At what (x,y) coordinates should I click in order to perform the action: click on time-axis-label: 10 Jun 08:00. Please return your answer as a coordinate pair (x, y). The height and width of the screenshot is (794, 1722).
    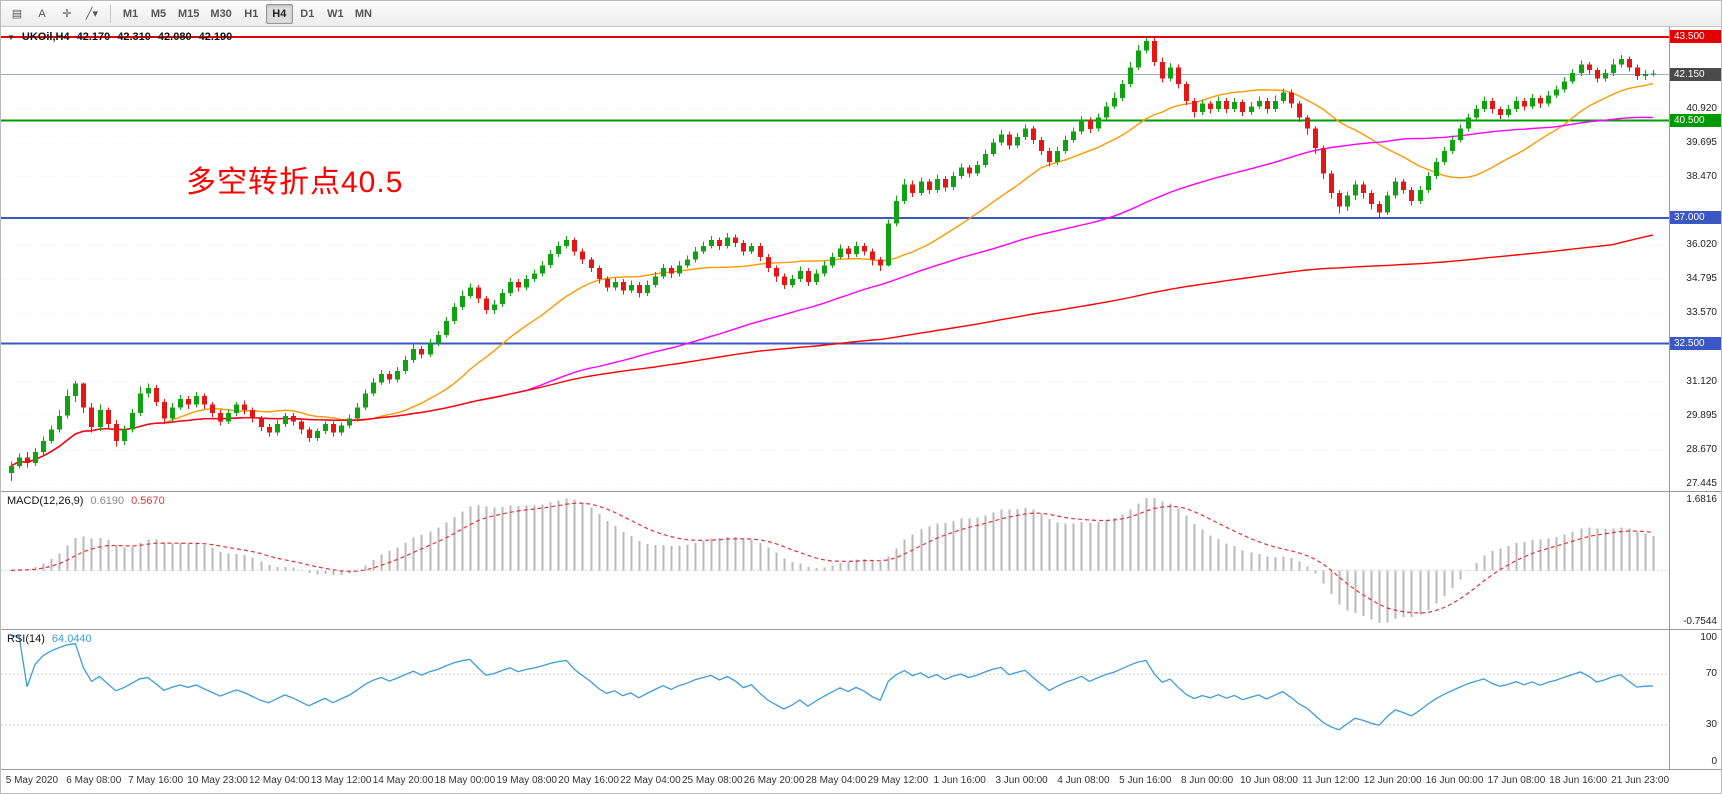
    Looking at the image, I should click on (1269, 780).